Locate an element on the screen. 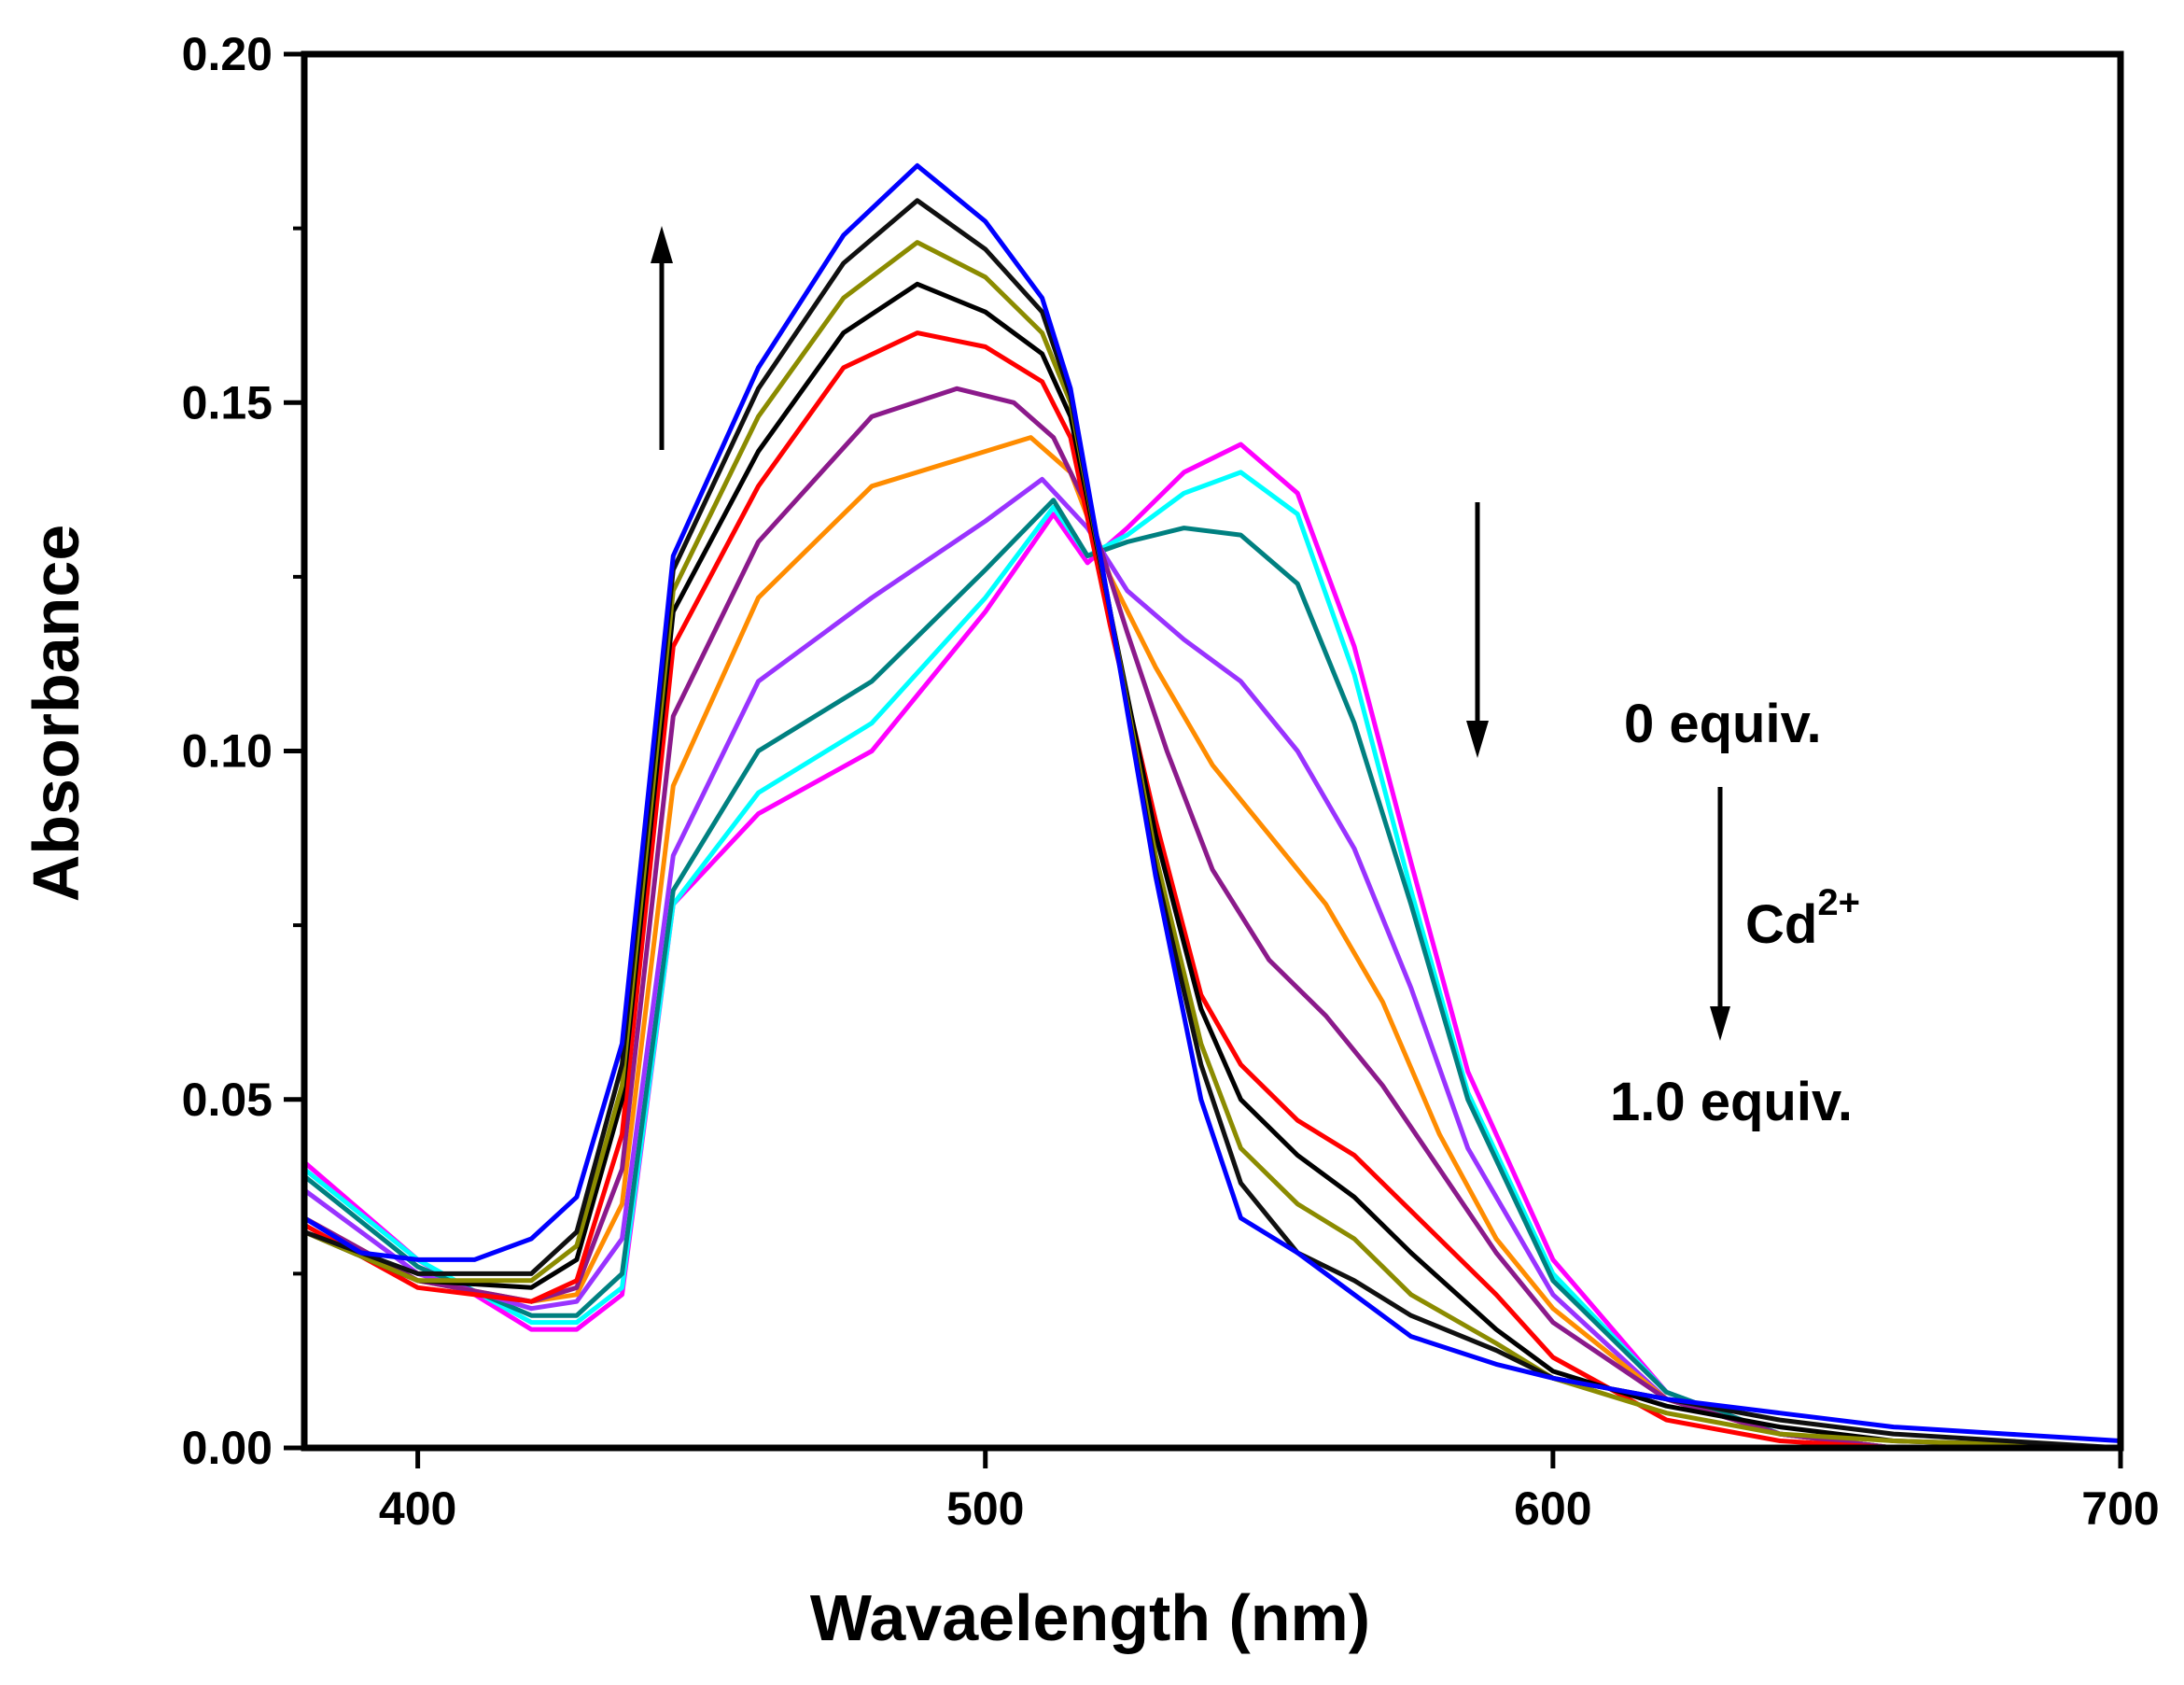 The width and height of the screenshot is (2184, 1685). y-tick-label-2: 0.10 is located at coordinates (227, 751).